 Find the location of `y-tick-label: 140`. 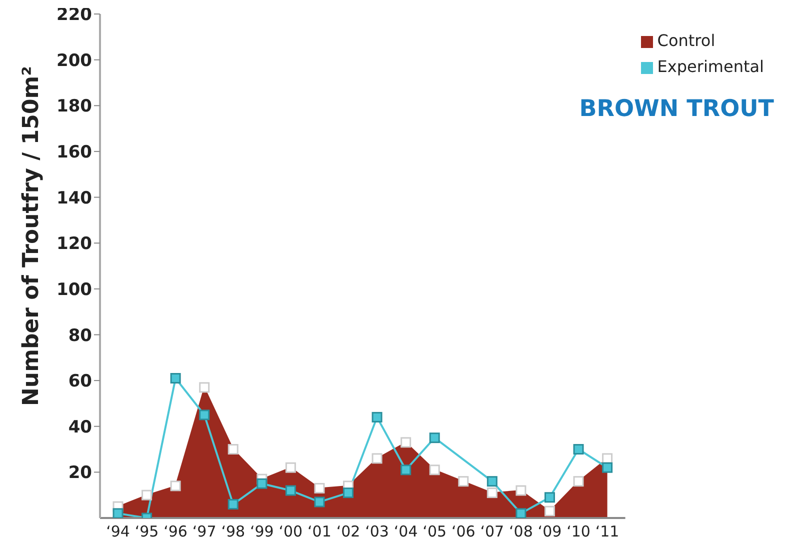

y-tick-label: 140 is located at coordinates (74, 198).